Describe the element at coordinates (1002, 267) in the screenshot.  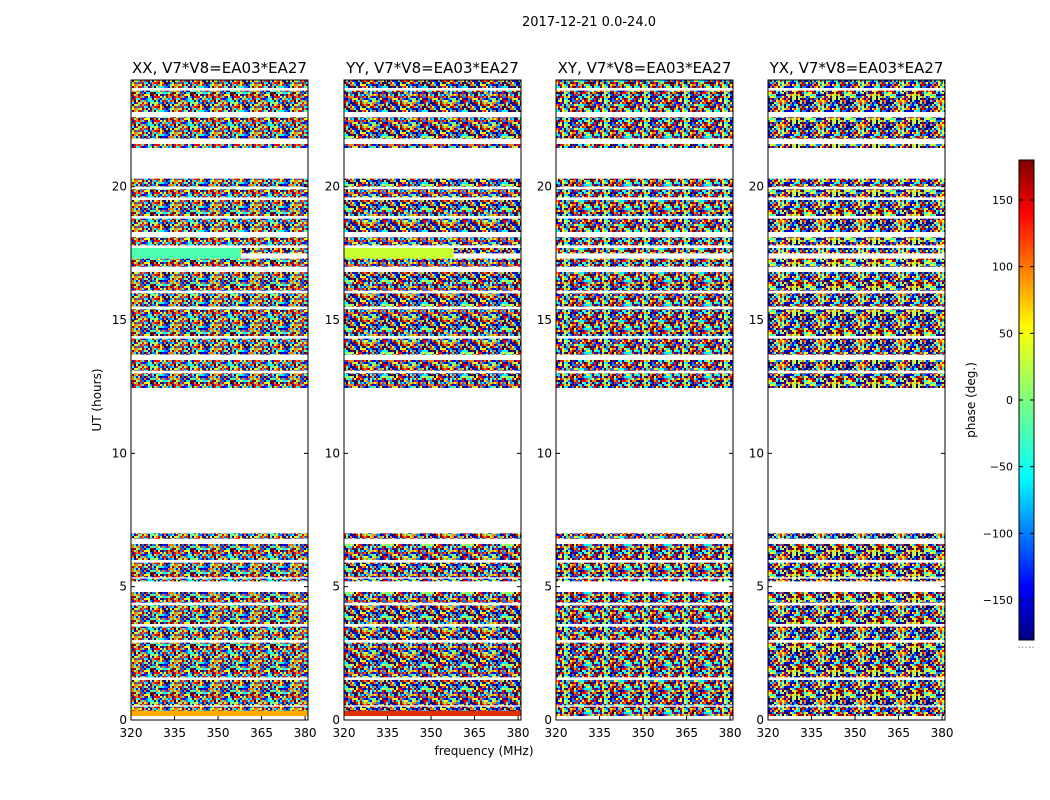
I see `colorbar-tick-label: 100` at that location.